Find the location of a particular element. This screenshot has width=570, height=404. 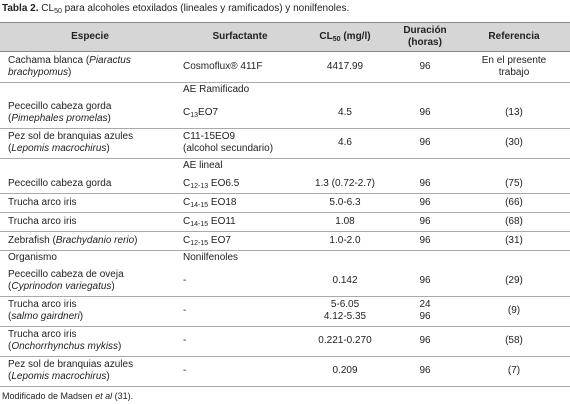

cell-line: trabajo is located at coordinates (514, 73).